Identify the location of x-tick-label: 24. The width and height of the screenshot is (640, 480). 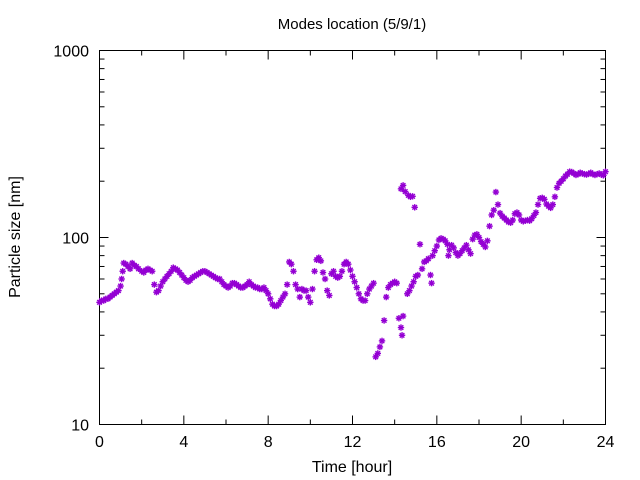
(606, 442).